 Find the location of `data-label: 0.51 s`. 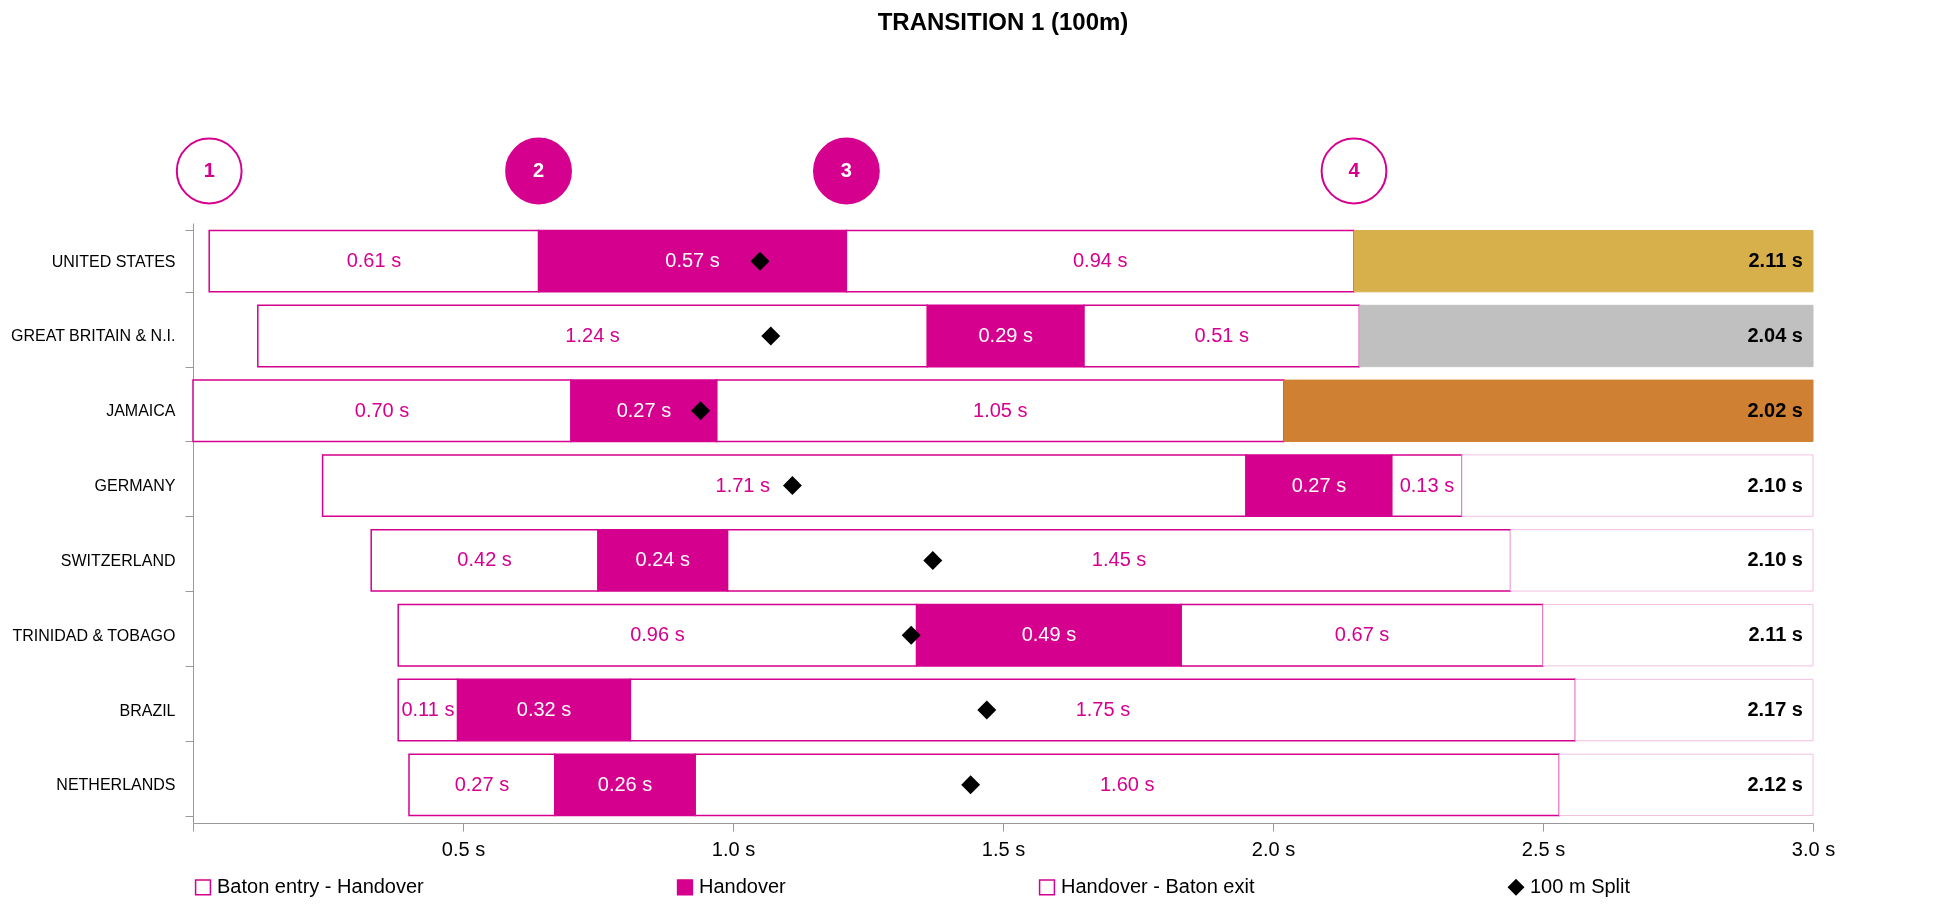

data-label: 0.51 s is located at coordinates (1221, 334).